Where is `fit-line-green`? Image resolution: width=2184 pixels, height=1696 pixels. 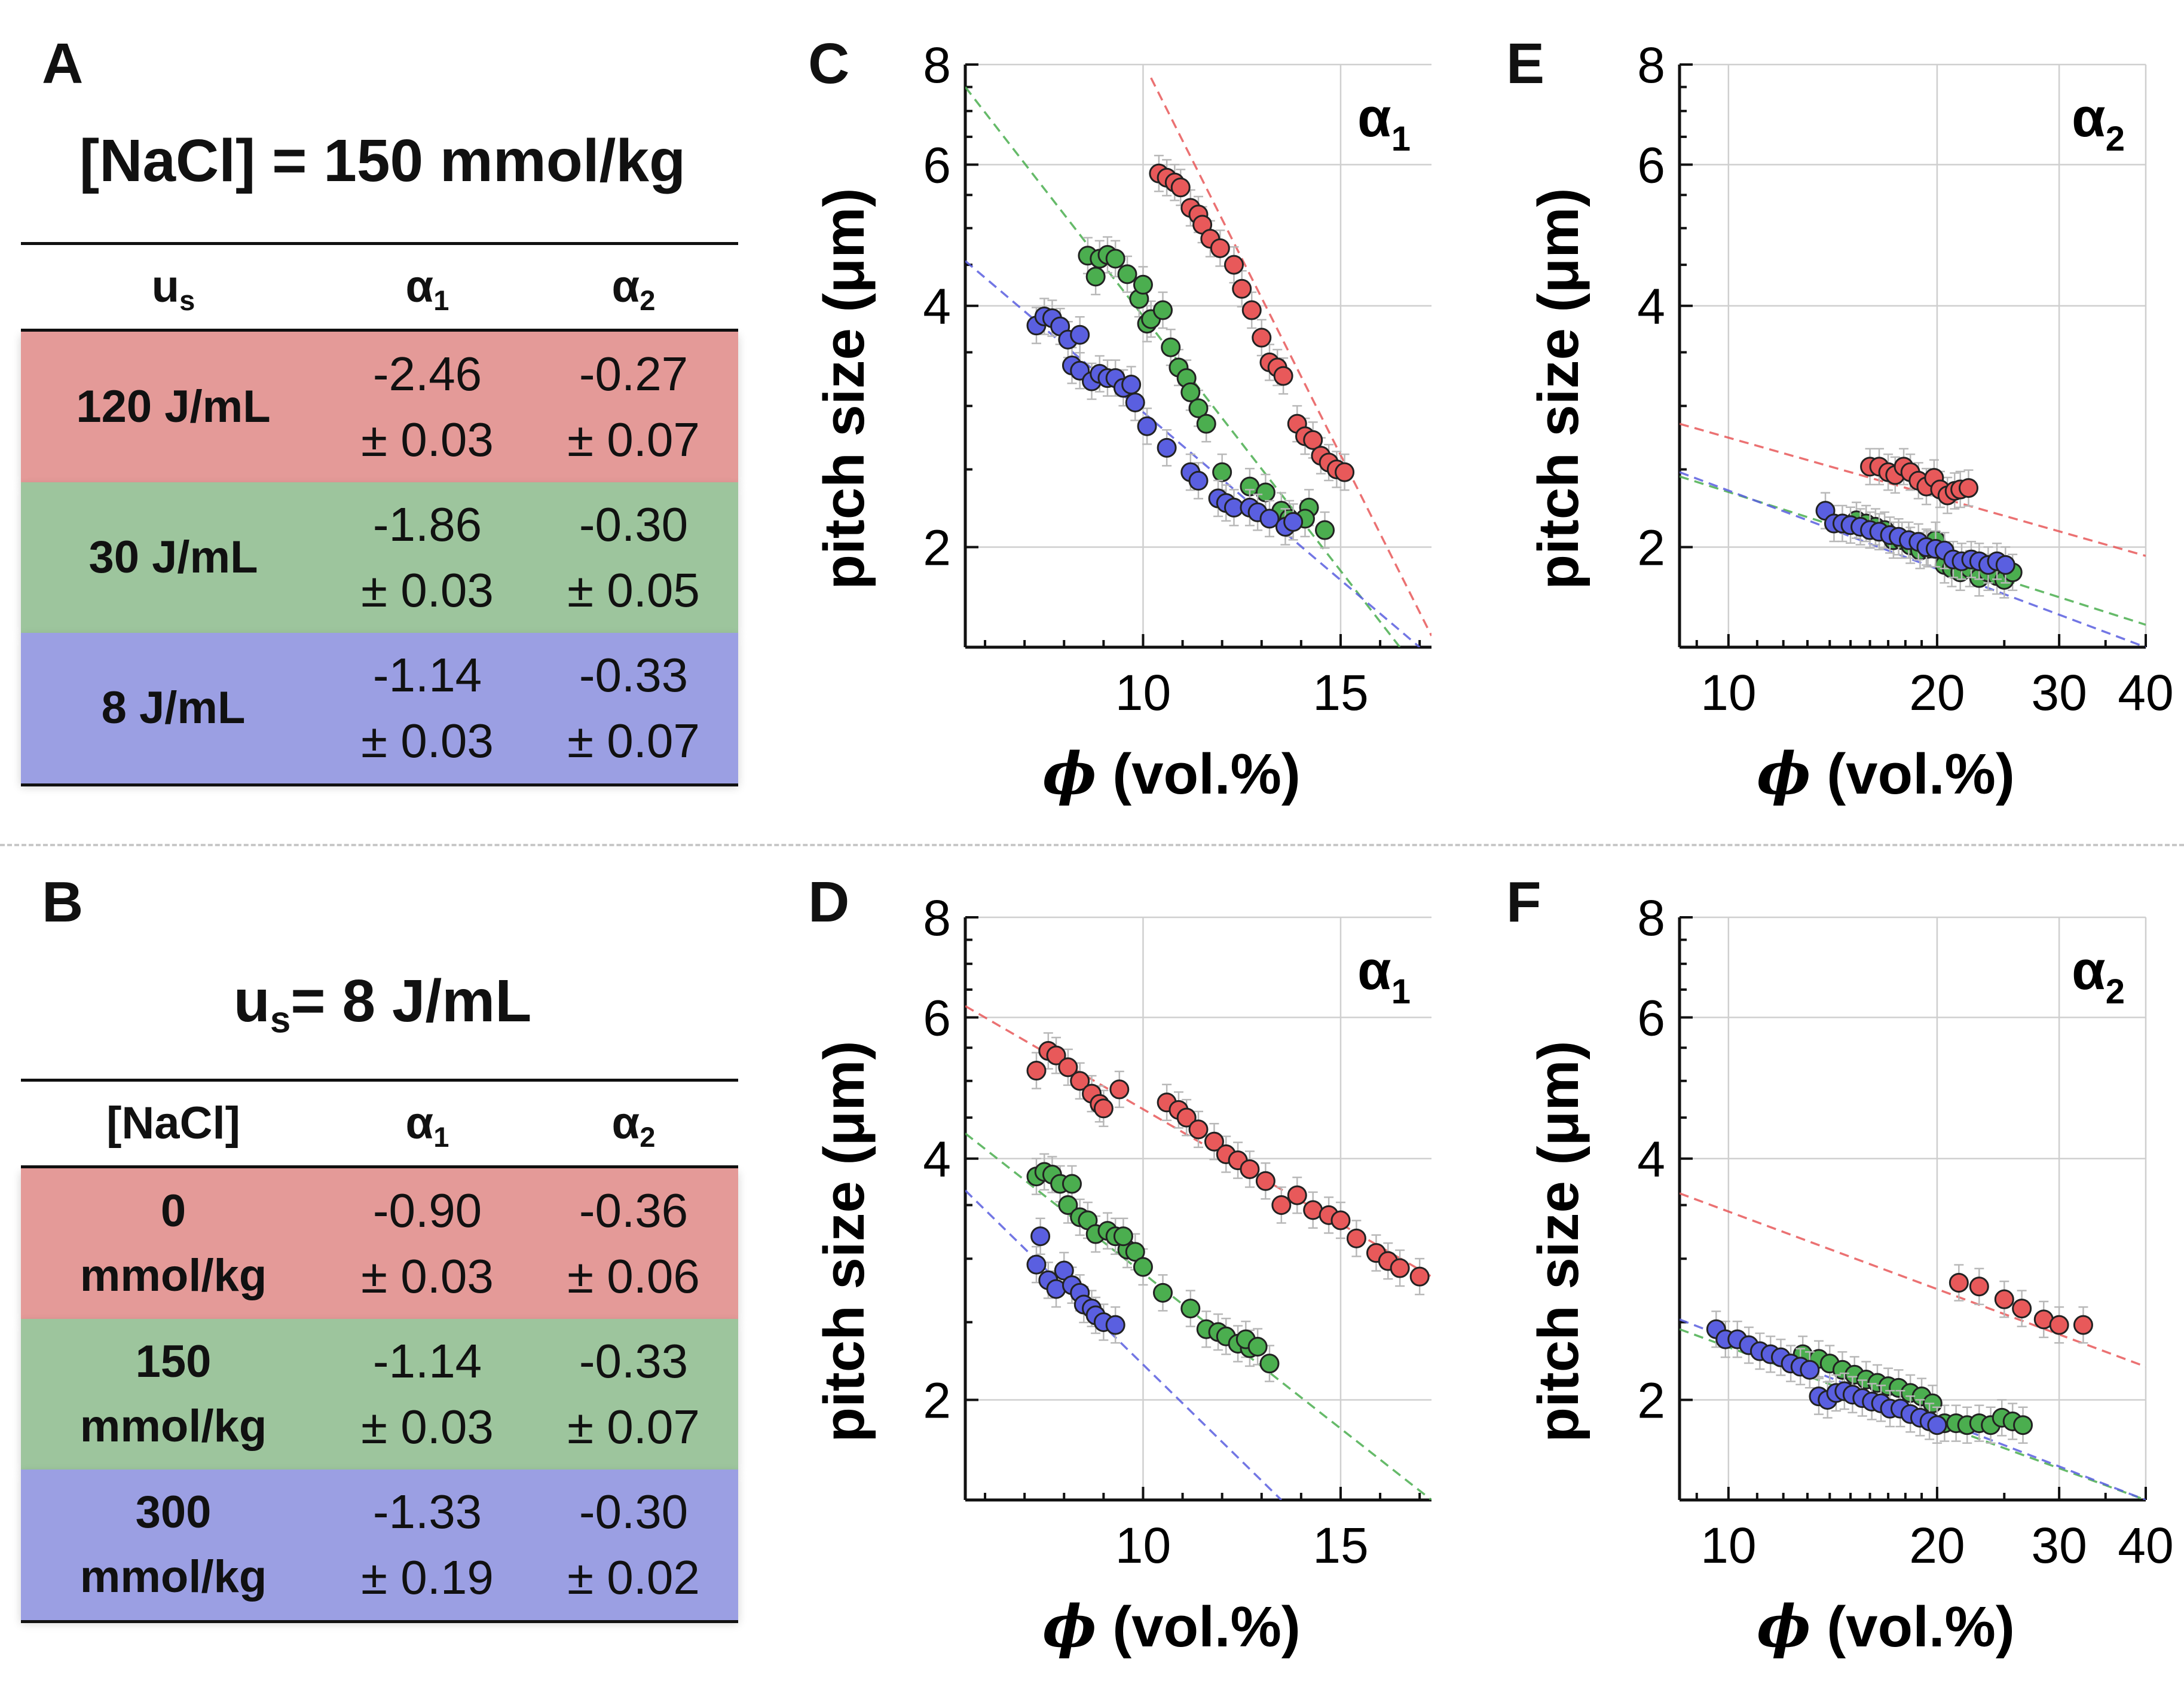 fit-line-green is located at coordinates (1198, 1316).